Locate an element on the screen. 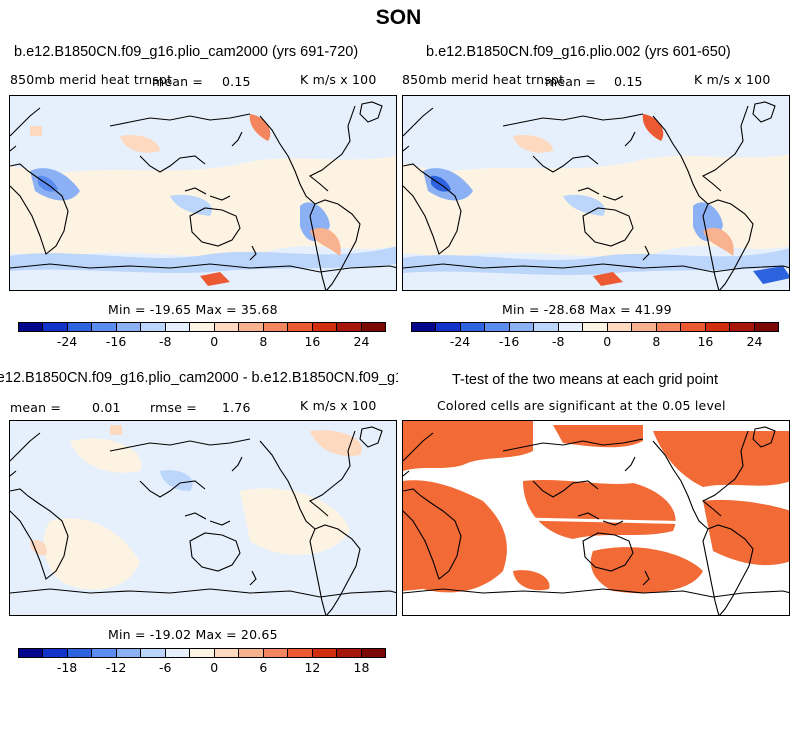 The width and height of the screenshot is (797, 733). panel-1-mean-value: 0.15 is located at coordinates (236, 81).